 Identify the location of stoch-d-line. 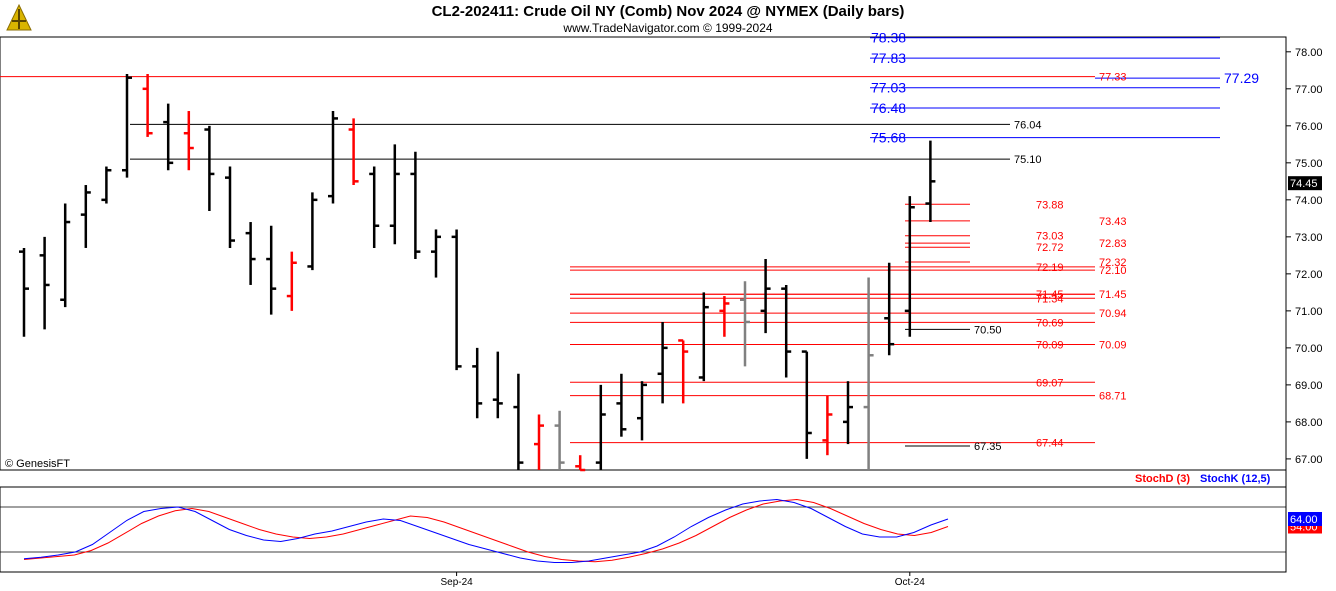
(486, 530).